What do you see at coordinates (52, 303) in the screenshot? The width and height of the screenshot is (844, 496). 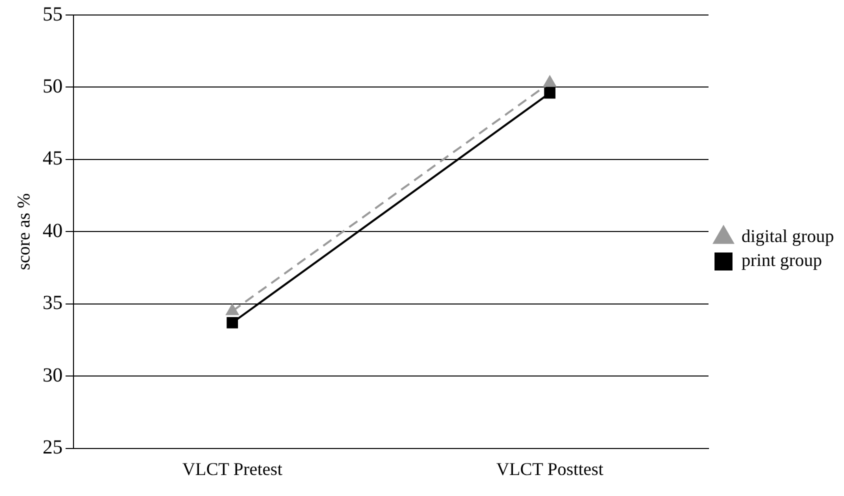 I see `y-tick-label: 35` at bounding box center [52, 303].